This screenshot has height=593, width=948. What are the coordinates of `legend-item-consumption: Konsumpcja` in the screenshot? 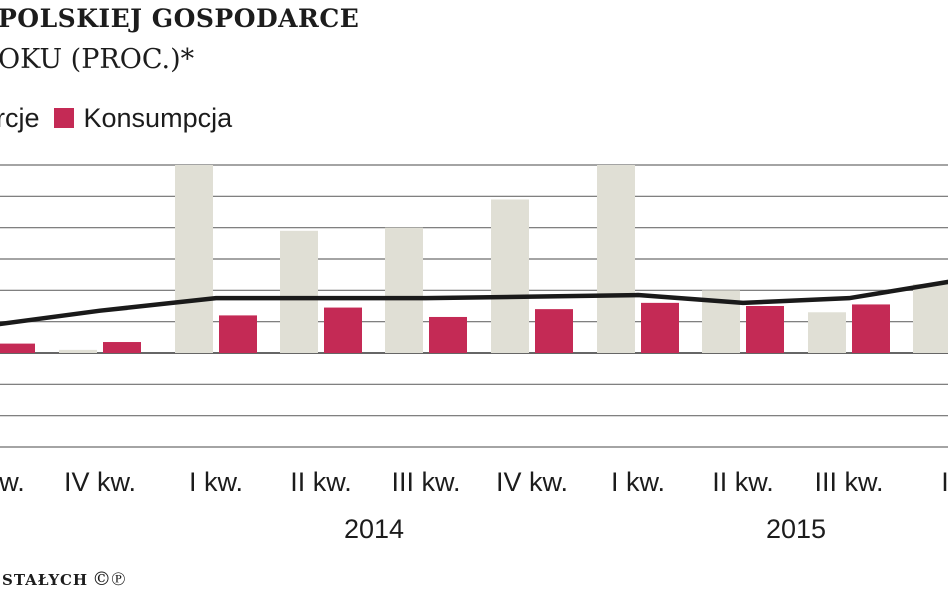 It's located at (136, 118).